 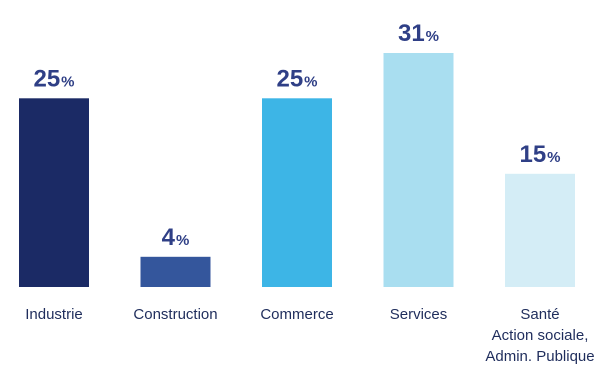 What do you see at coordinates (296, 78) in the screenshot?
I see `bar-value-label-2: 25%` at bounding box center [296, 78].